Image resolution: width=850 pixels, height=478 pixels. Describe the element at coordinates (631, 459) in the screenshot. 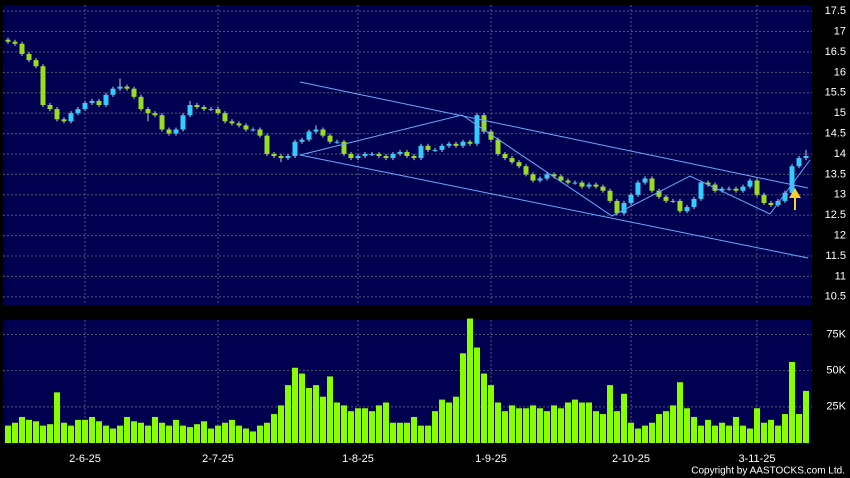

I see `x-tick-label: 2-10-25` at that location.